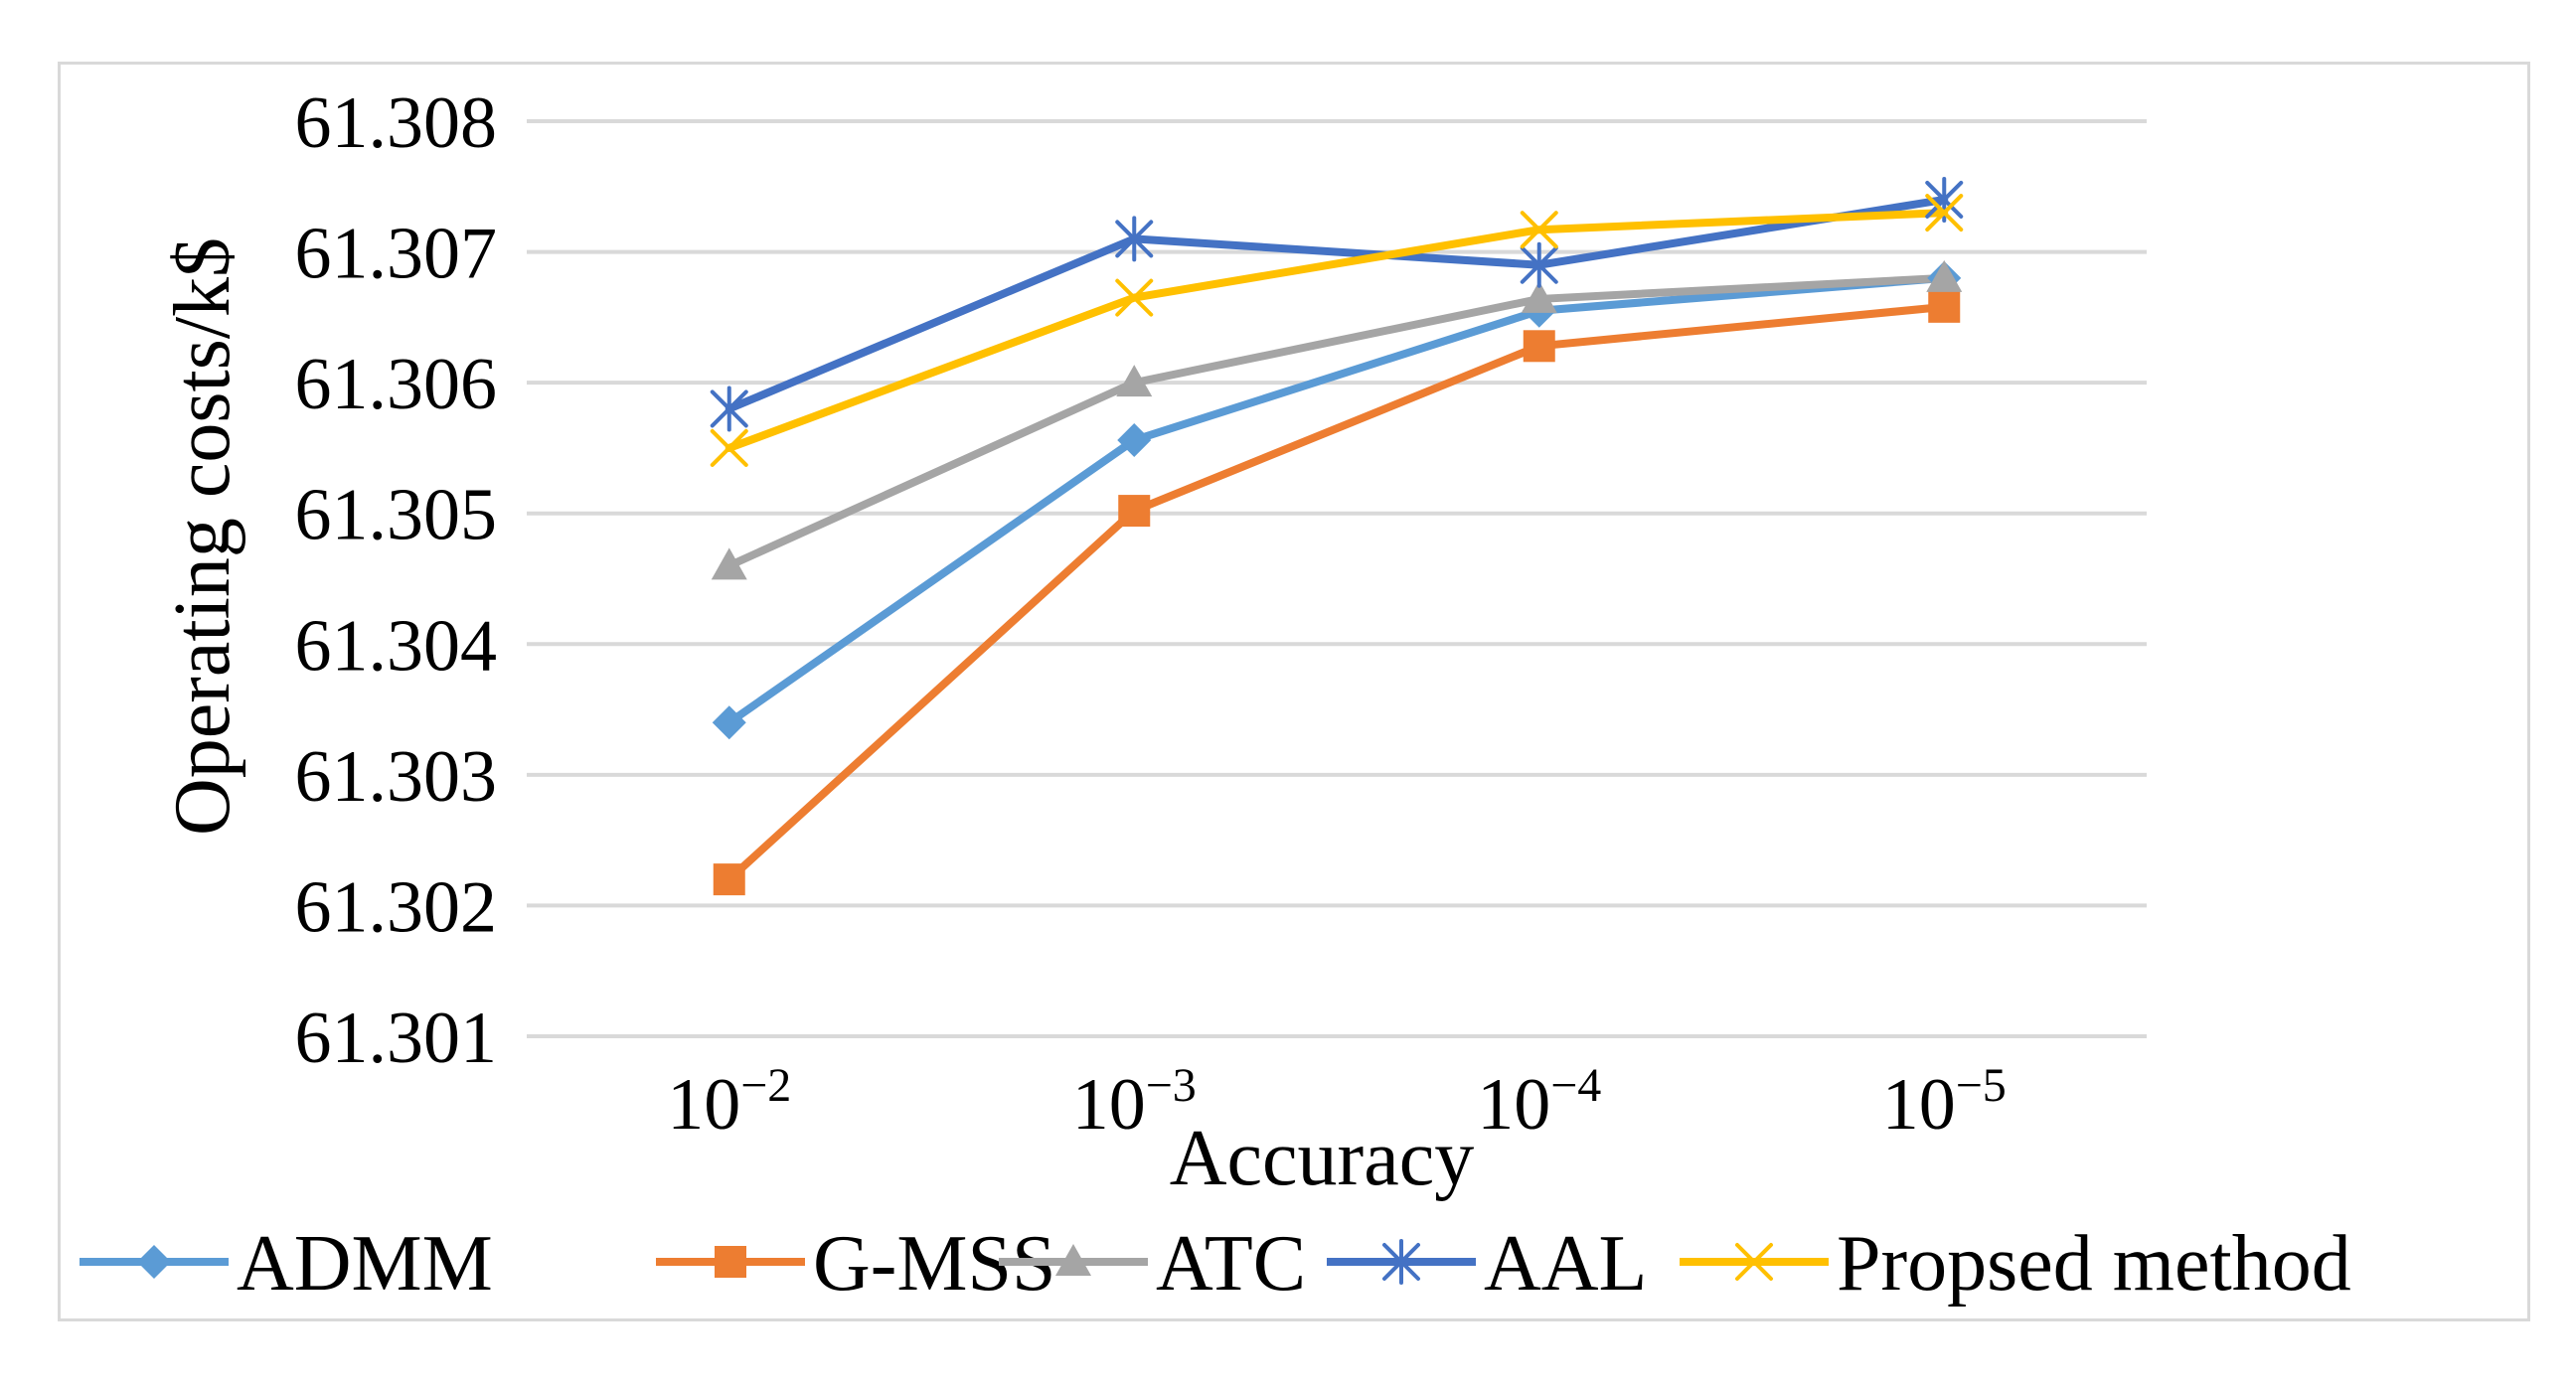  Describe the element at coordinates (396, 777) in the screenshot. I see `y-tick-label: 61.303` at that location.